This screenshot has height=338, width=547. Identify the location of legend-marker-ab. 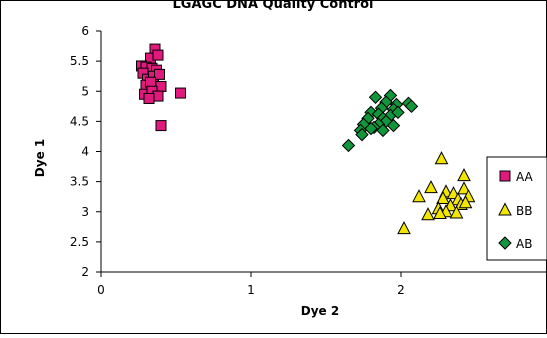
(505, 243).